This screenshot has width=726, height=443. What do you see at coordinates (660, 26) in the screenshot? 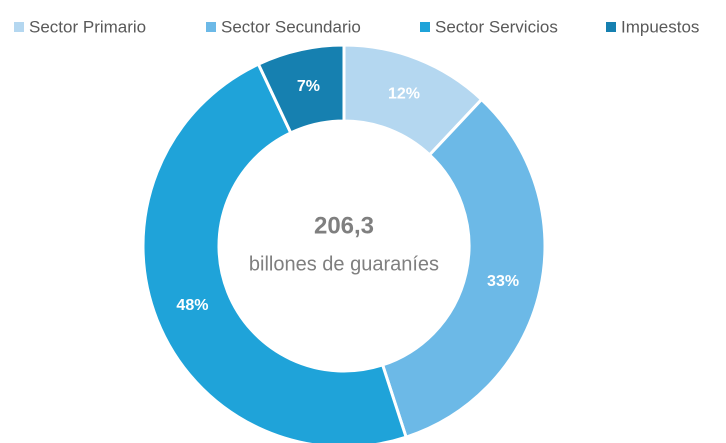
I see `legend-text: Impuestos` at bounding box center [660, 26].